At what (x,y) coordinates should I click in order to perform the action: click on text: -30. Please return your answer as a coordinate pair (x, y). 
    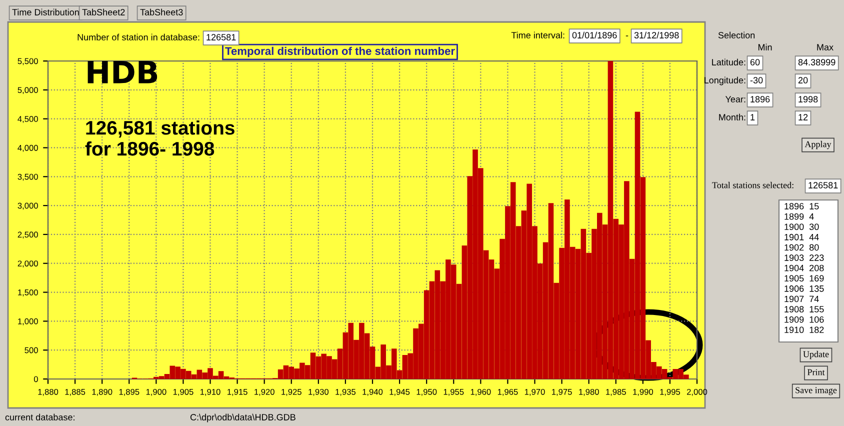
    Looking at the image, I should click on (756, 80).